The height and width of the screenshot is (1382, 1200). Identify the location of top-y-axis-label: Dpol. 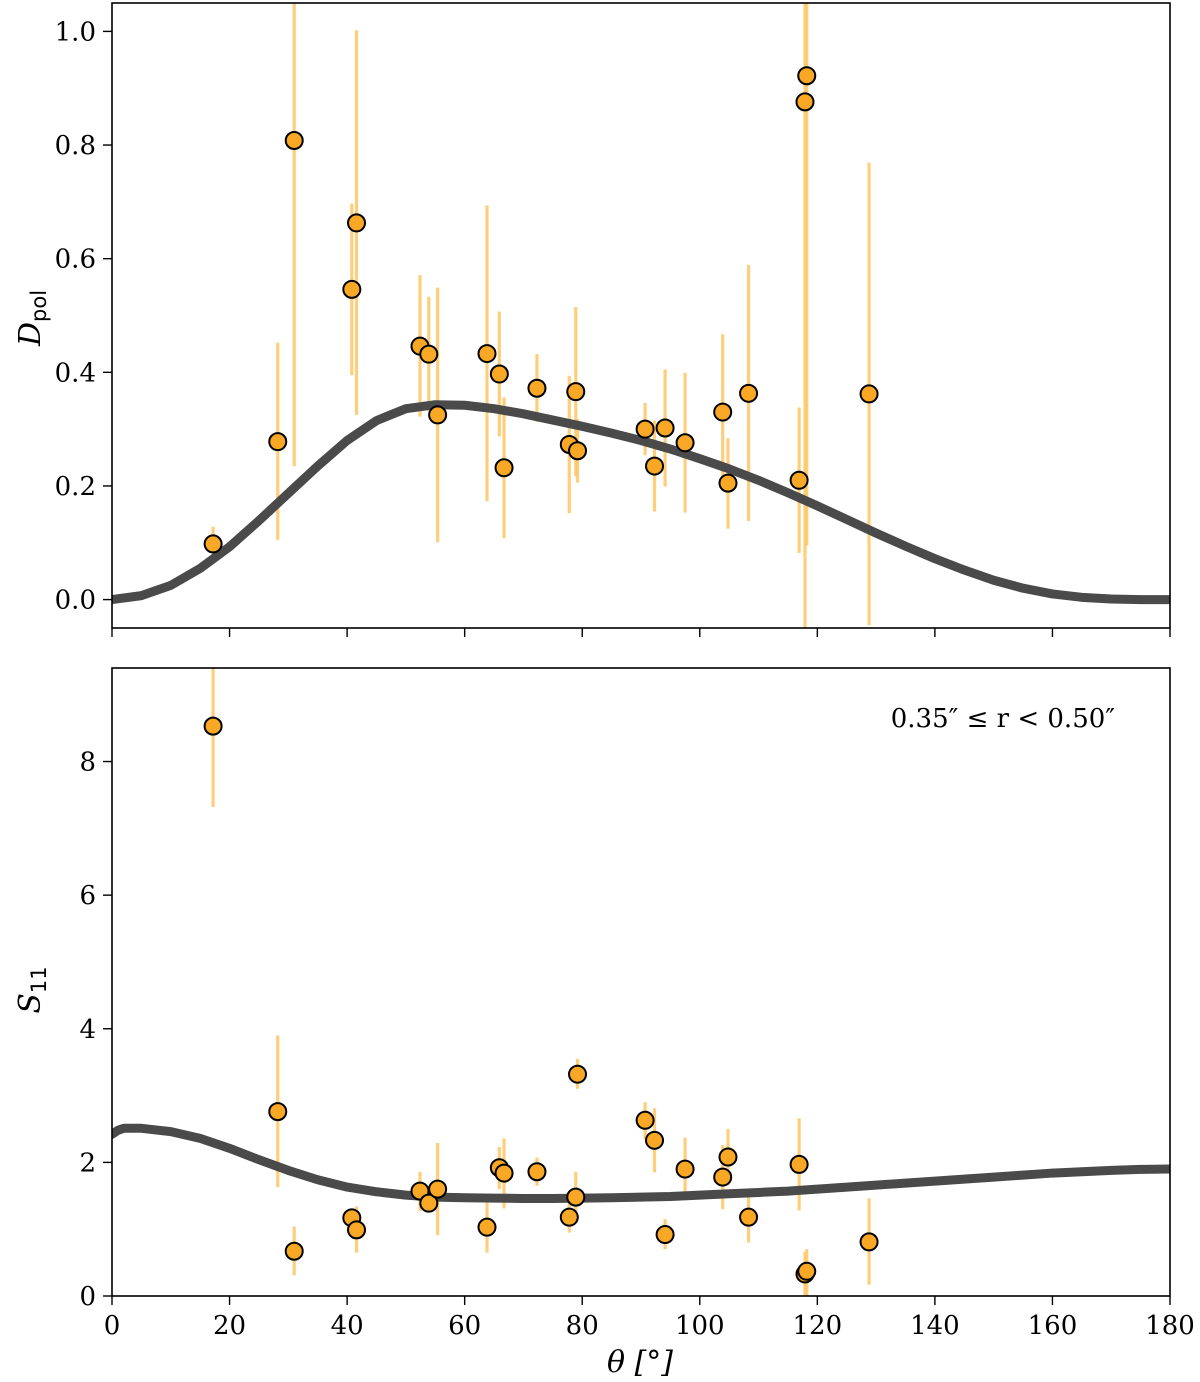
(32, 318).